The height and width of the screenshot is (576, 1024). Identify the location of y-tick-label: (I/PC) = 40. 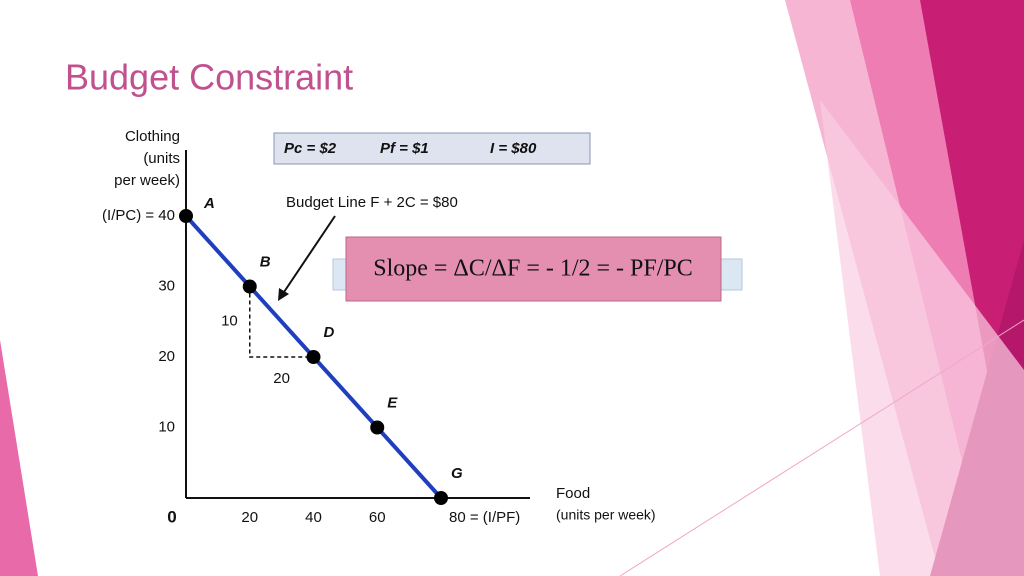
(138, 215).